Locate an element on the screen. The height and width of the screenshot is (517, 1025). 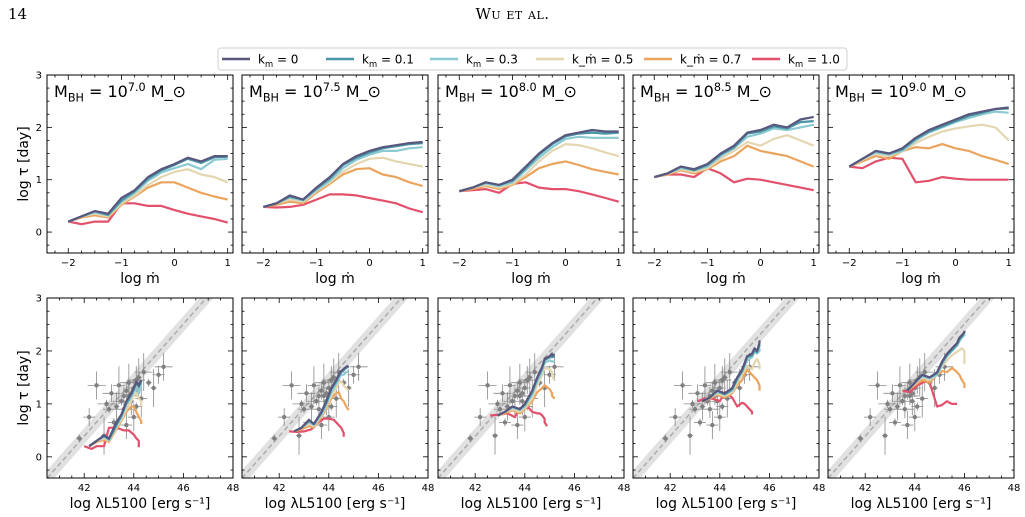
y-tick-label: 0 is located at coordinates (39, 233).